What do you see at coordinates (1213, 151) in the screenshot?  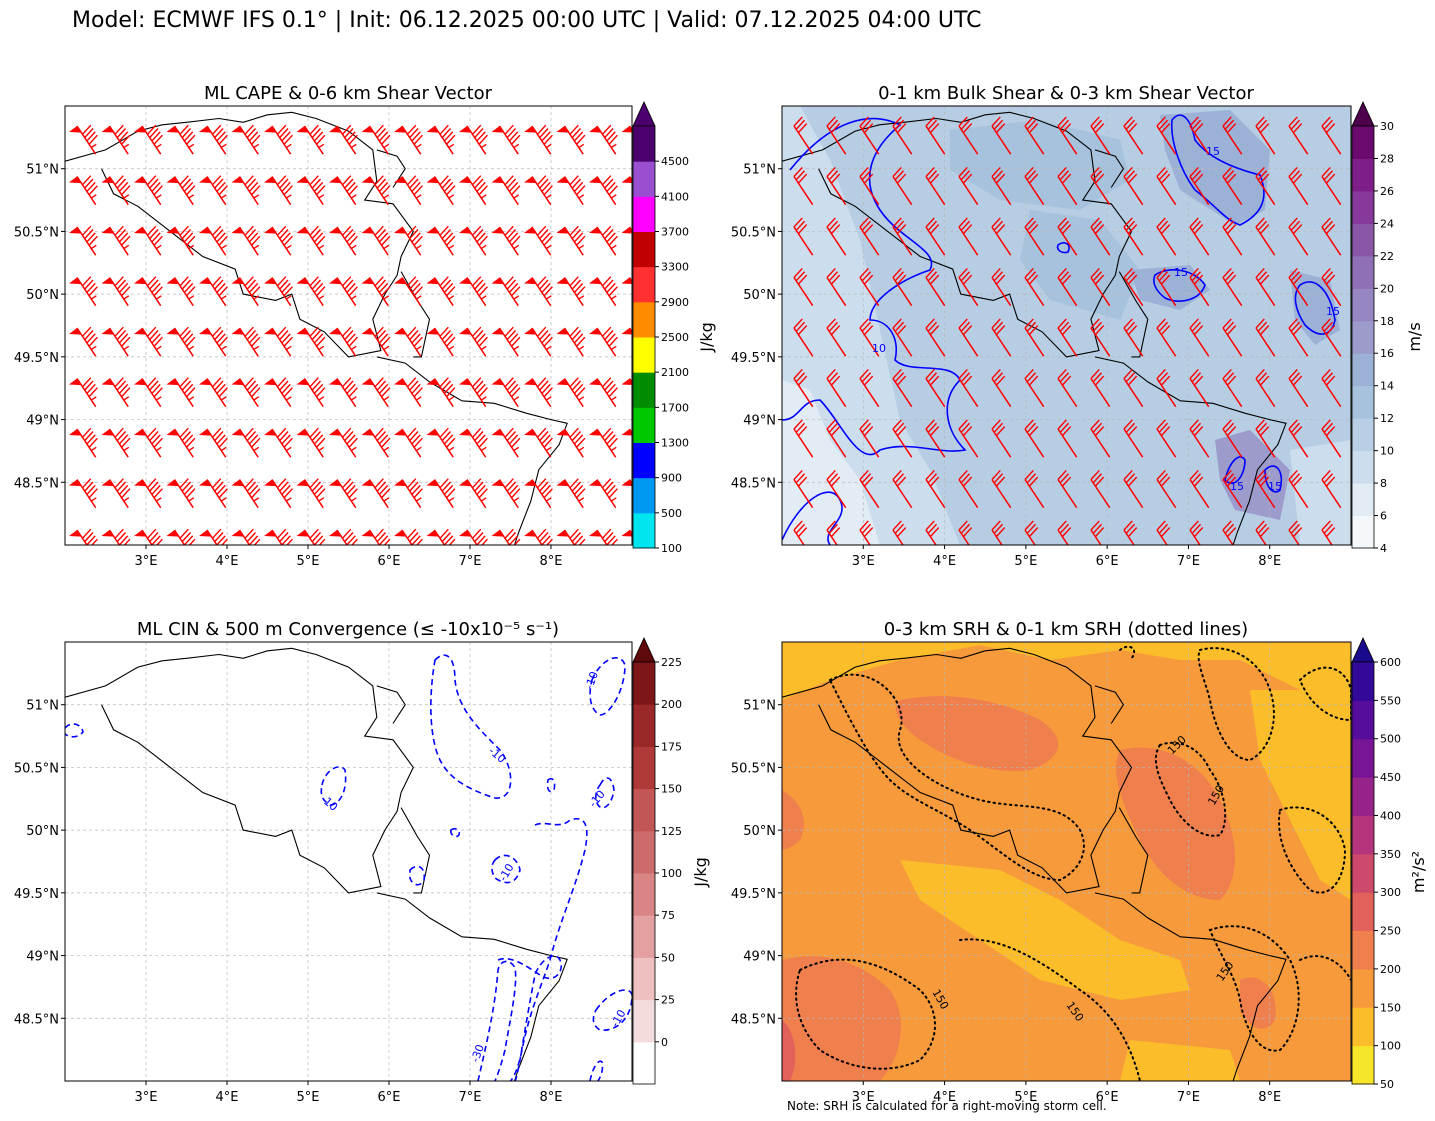 I see `contour-label: 15` at bounding box center [1213, 151].